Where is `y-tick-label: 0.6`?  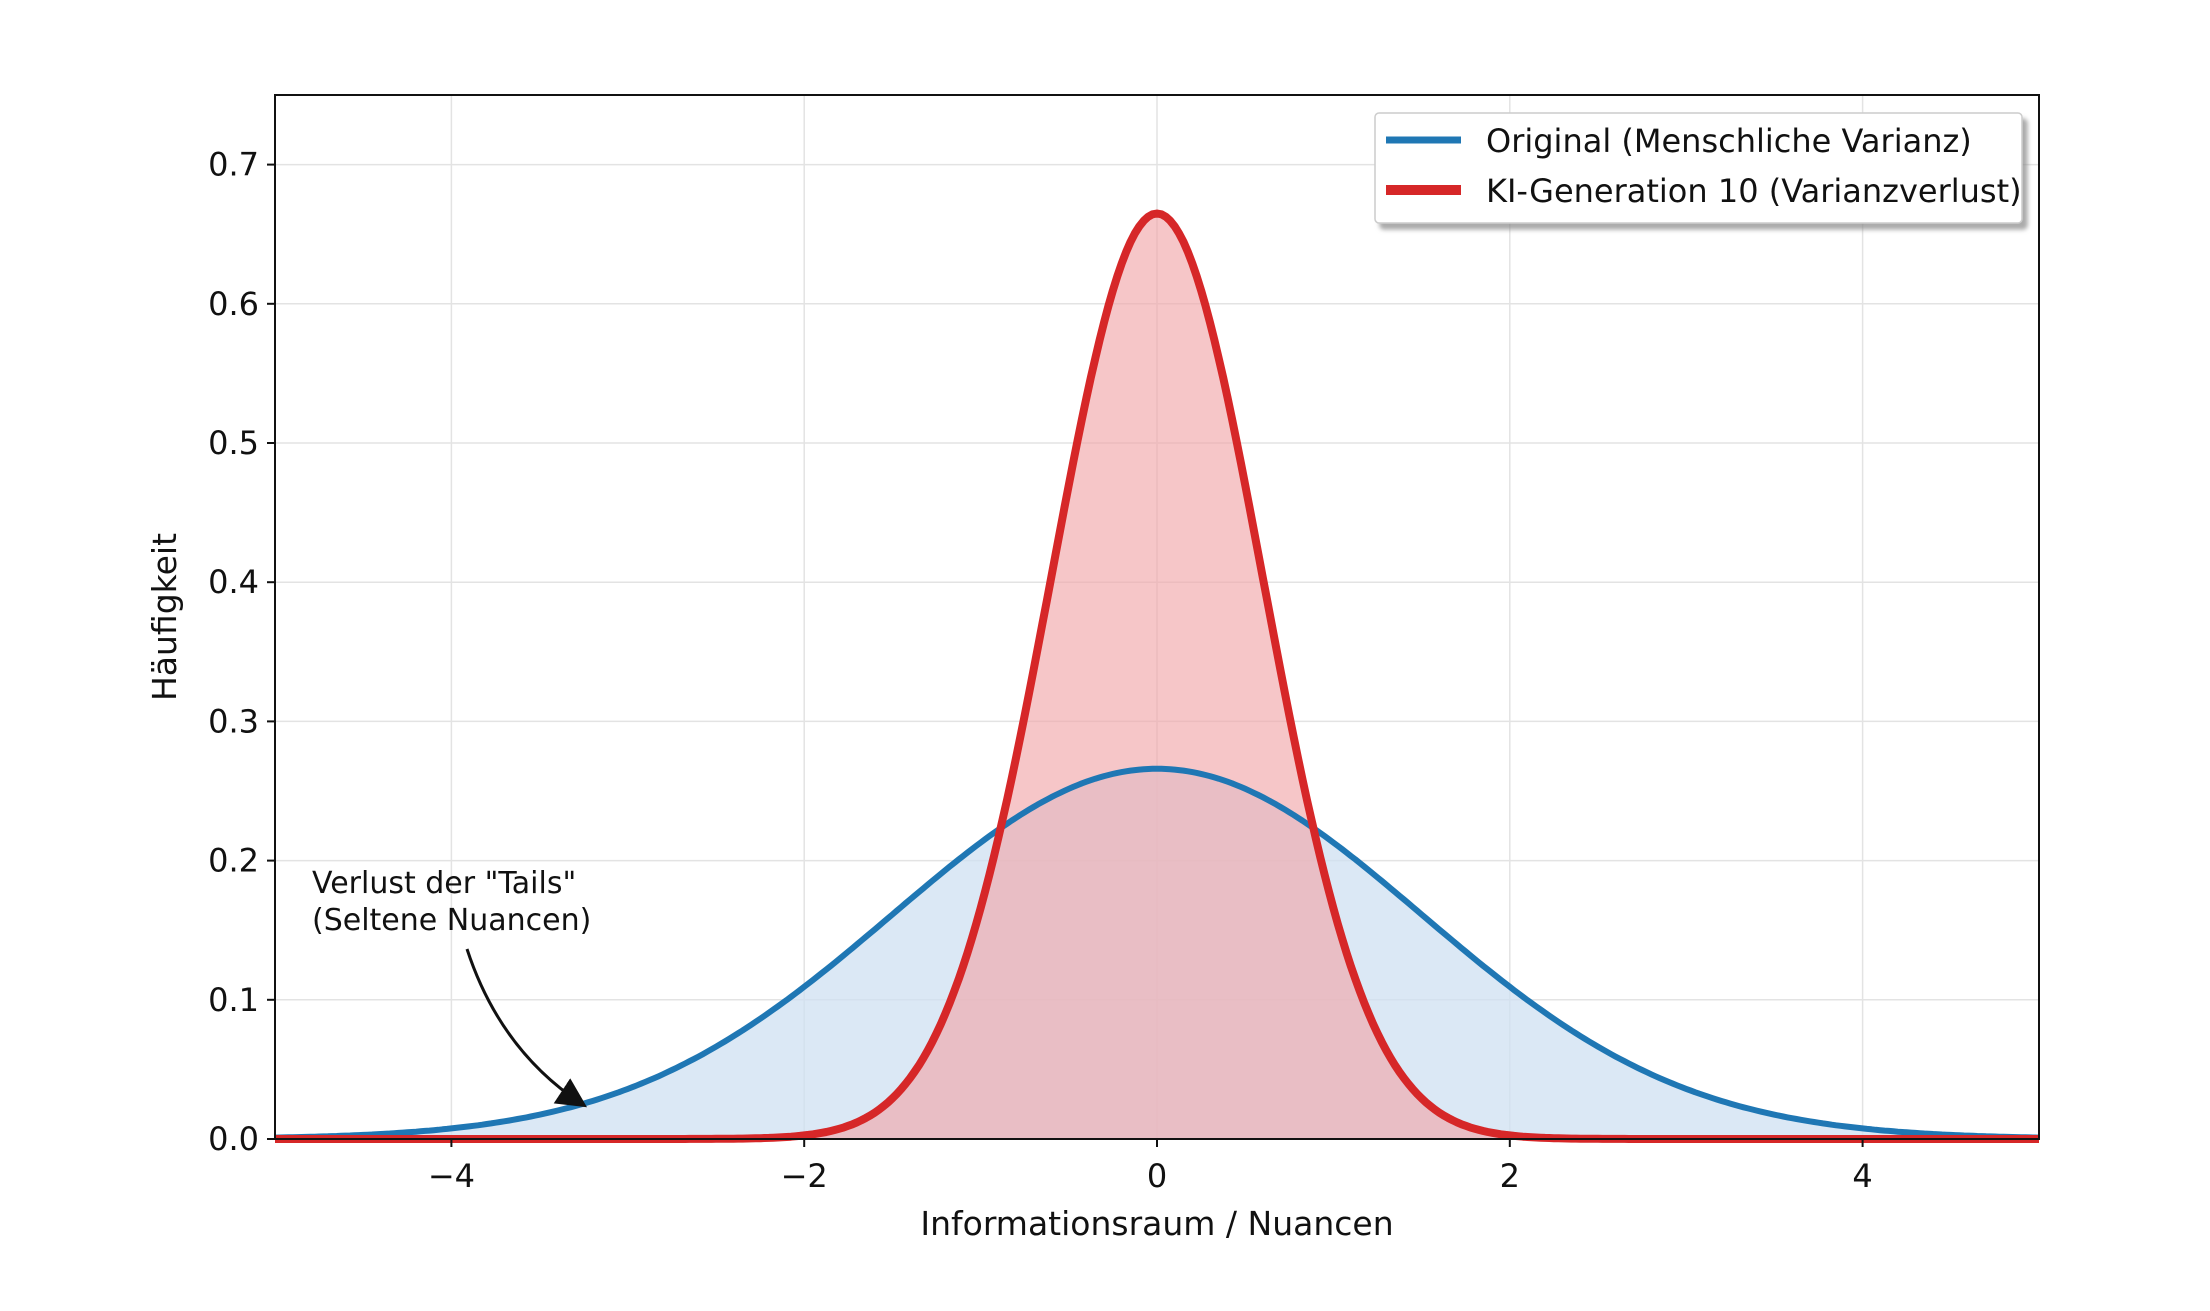 y-tick-label: 0.6 is located at coordinates (233, 304).